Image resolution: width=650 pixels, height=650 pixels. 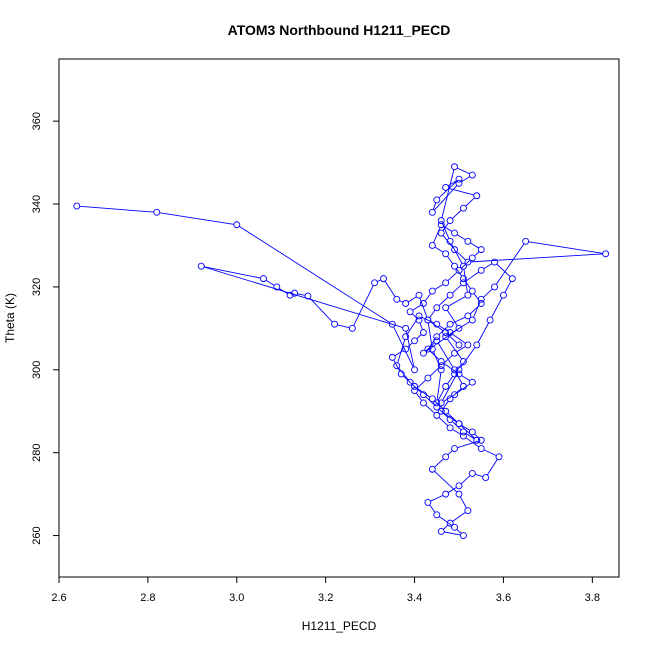 What do you see at coordinates (37, 204) in the screenshot?
I see `y-tick-label: 340` at bounding box center [37, 204].